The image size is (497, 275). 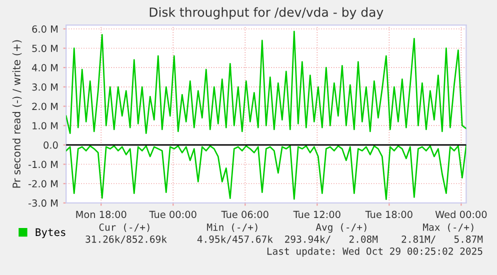 I want to click on y-tick-label: 3.0 M, so click(x=45, y=87).